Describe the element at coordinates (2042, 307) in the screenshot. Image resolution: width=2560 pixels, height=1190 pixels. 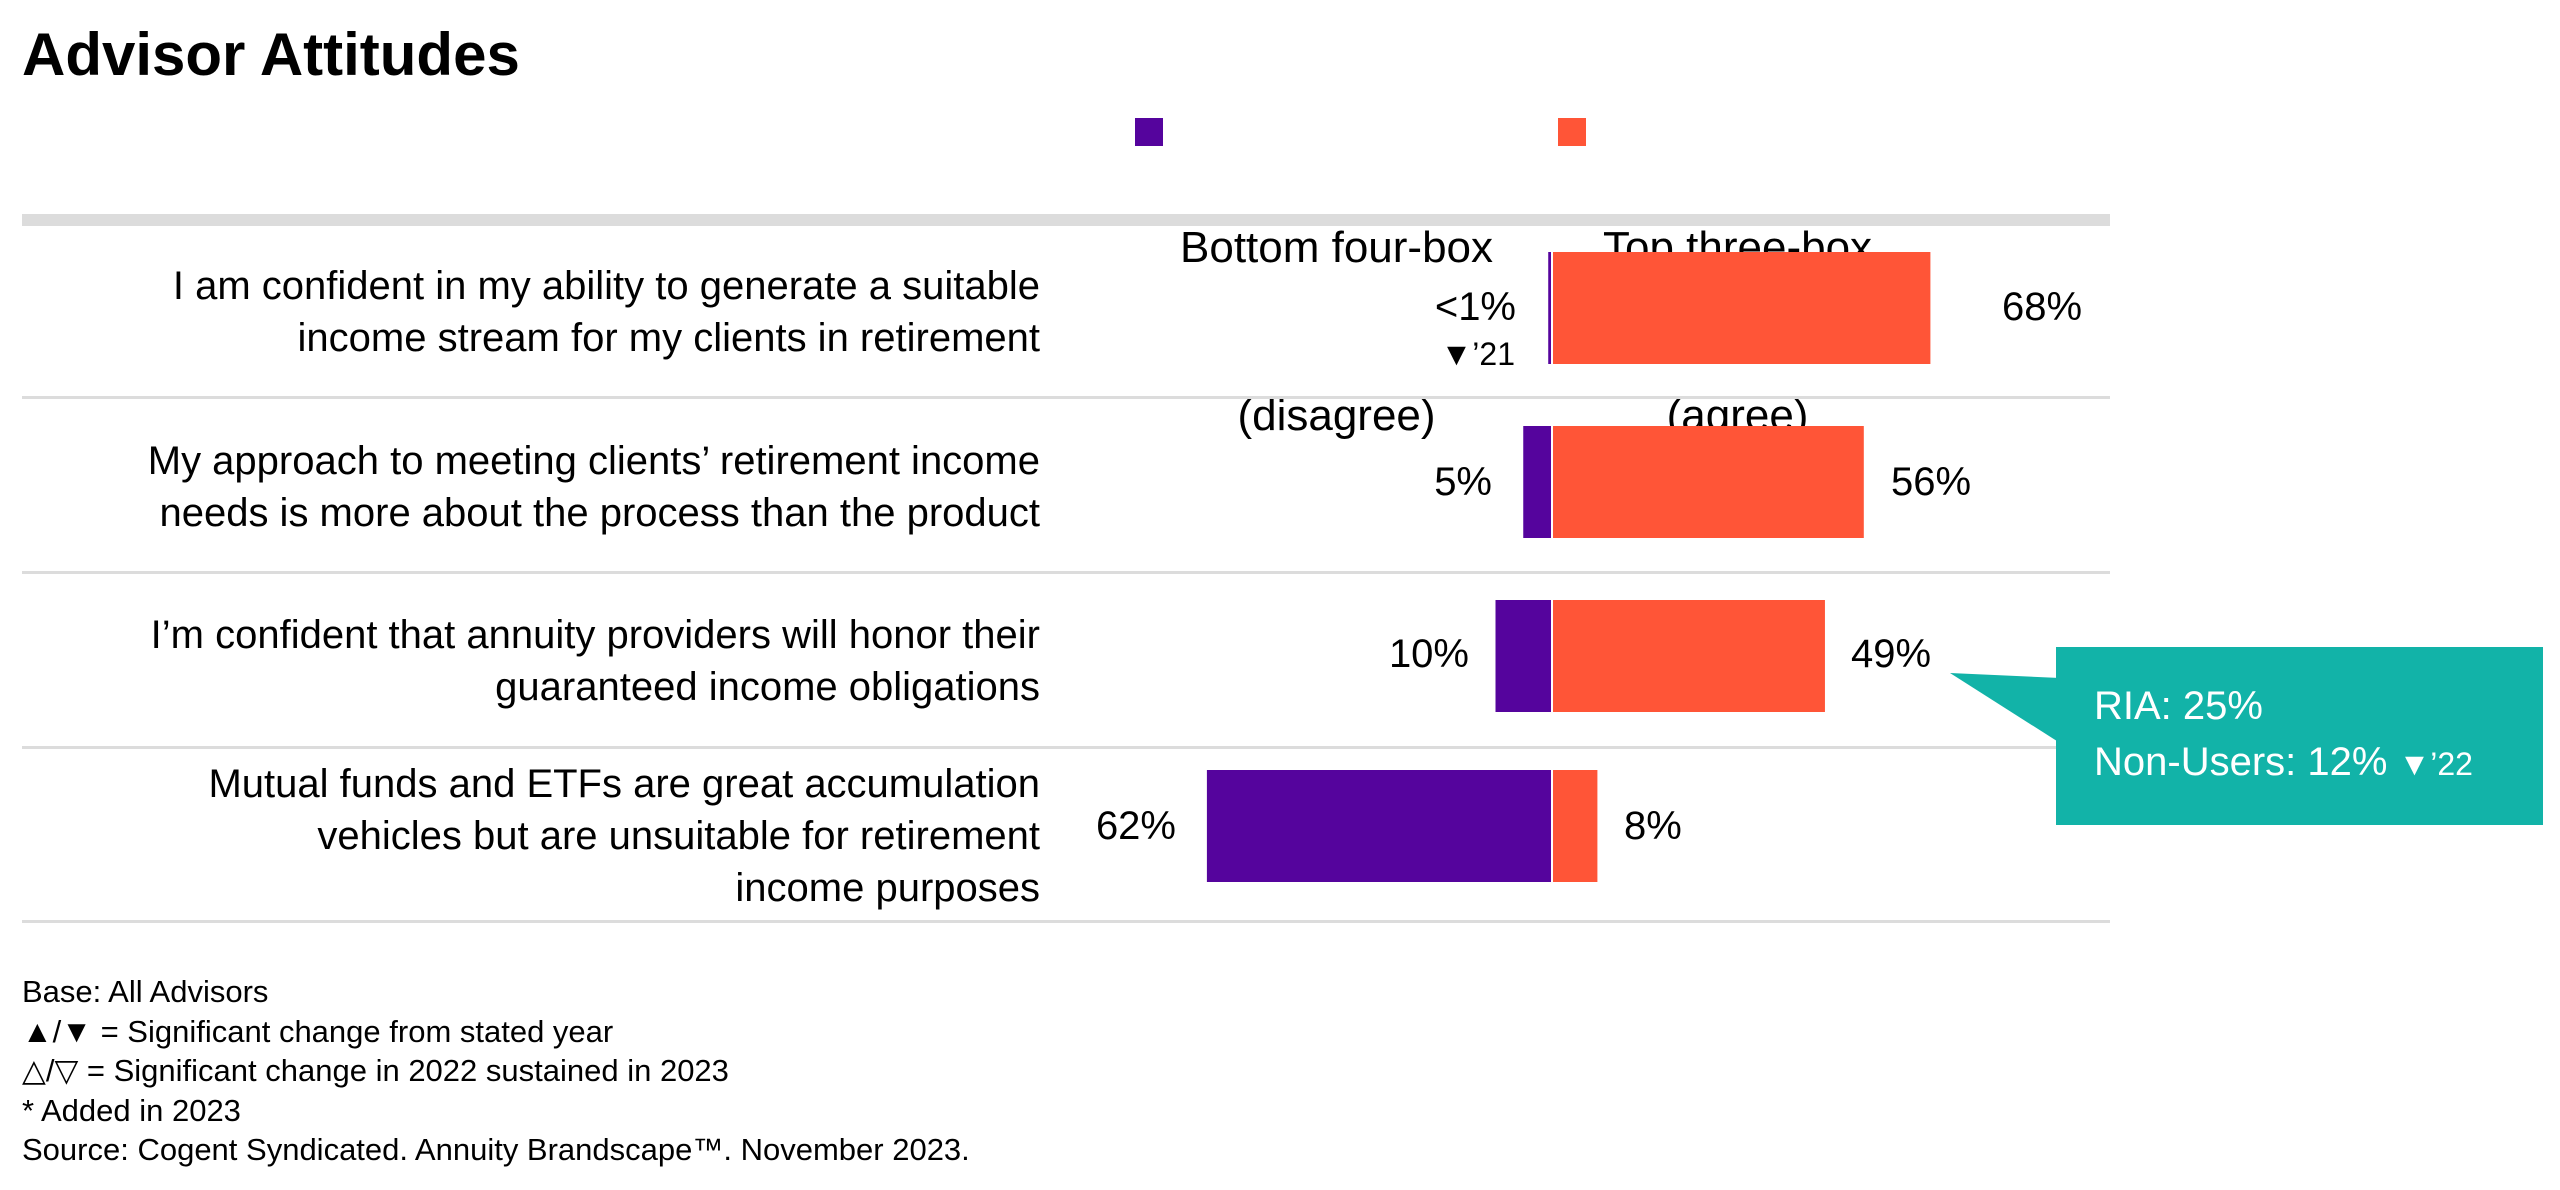
I see `agree-value-label: 68%` at that location.